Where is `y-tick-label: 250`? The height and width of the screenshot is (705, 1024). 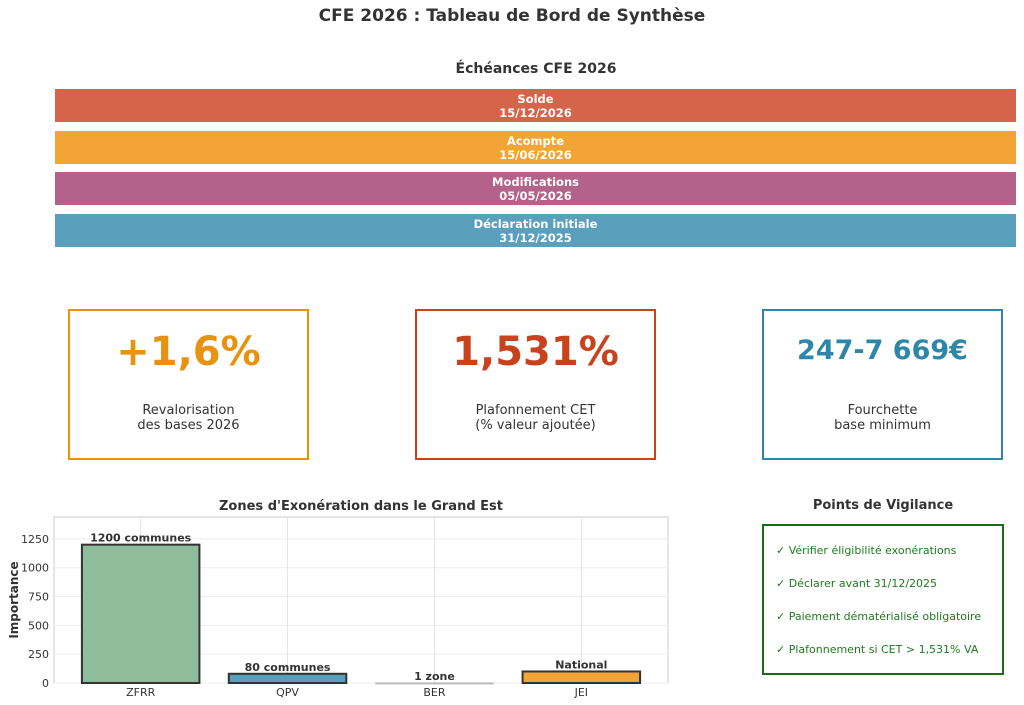
y-tick-label: 250 is located at coordinates (38, 654).